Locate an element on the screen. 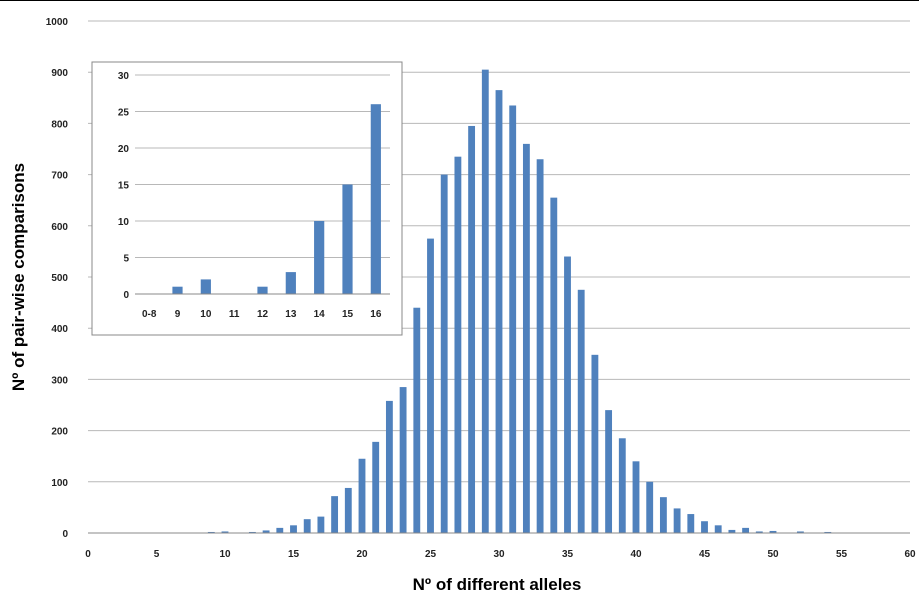  y-axis-title: Nº of pair-wise comparisons is located at coordinates (18, 277).